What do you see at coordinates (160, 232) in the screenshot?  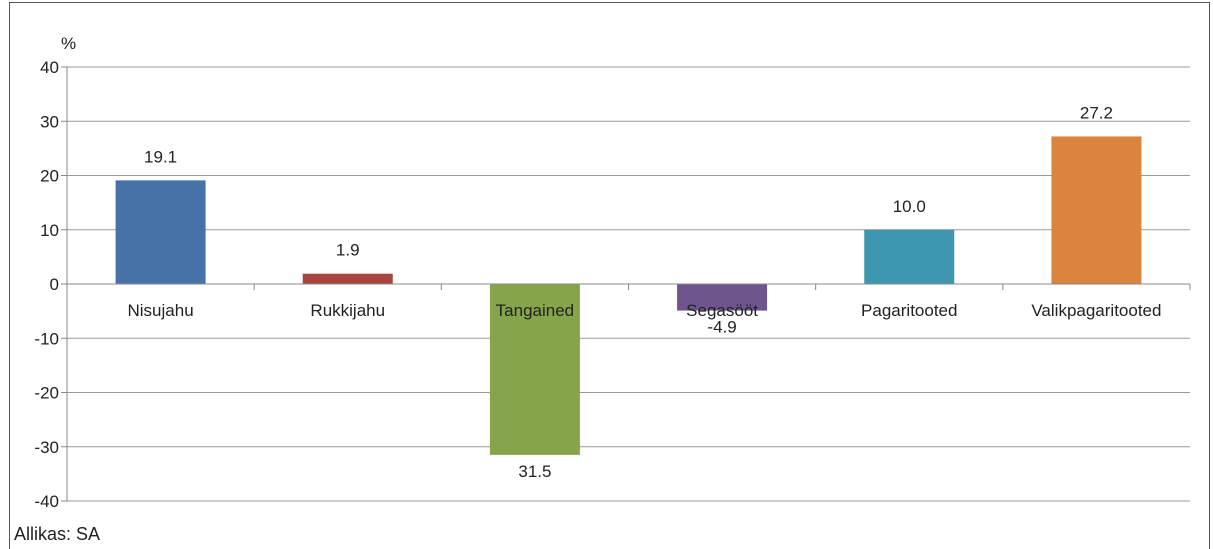 I see `bar-nisujahu` at bounding box center [160, 232].